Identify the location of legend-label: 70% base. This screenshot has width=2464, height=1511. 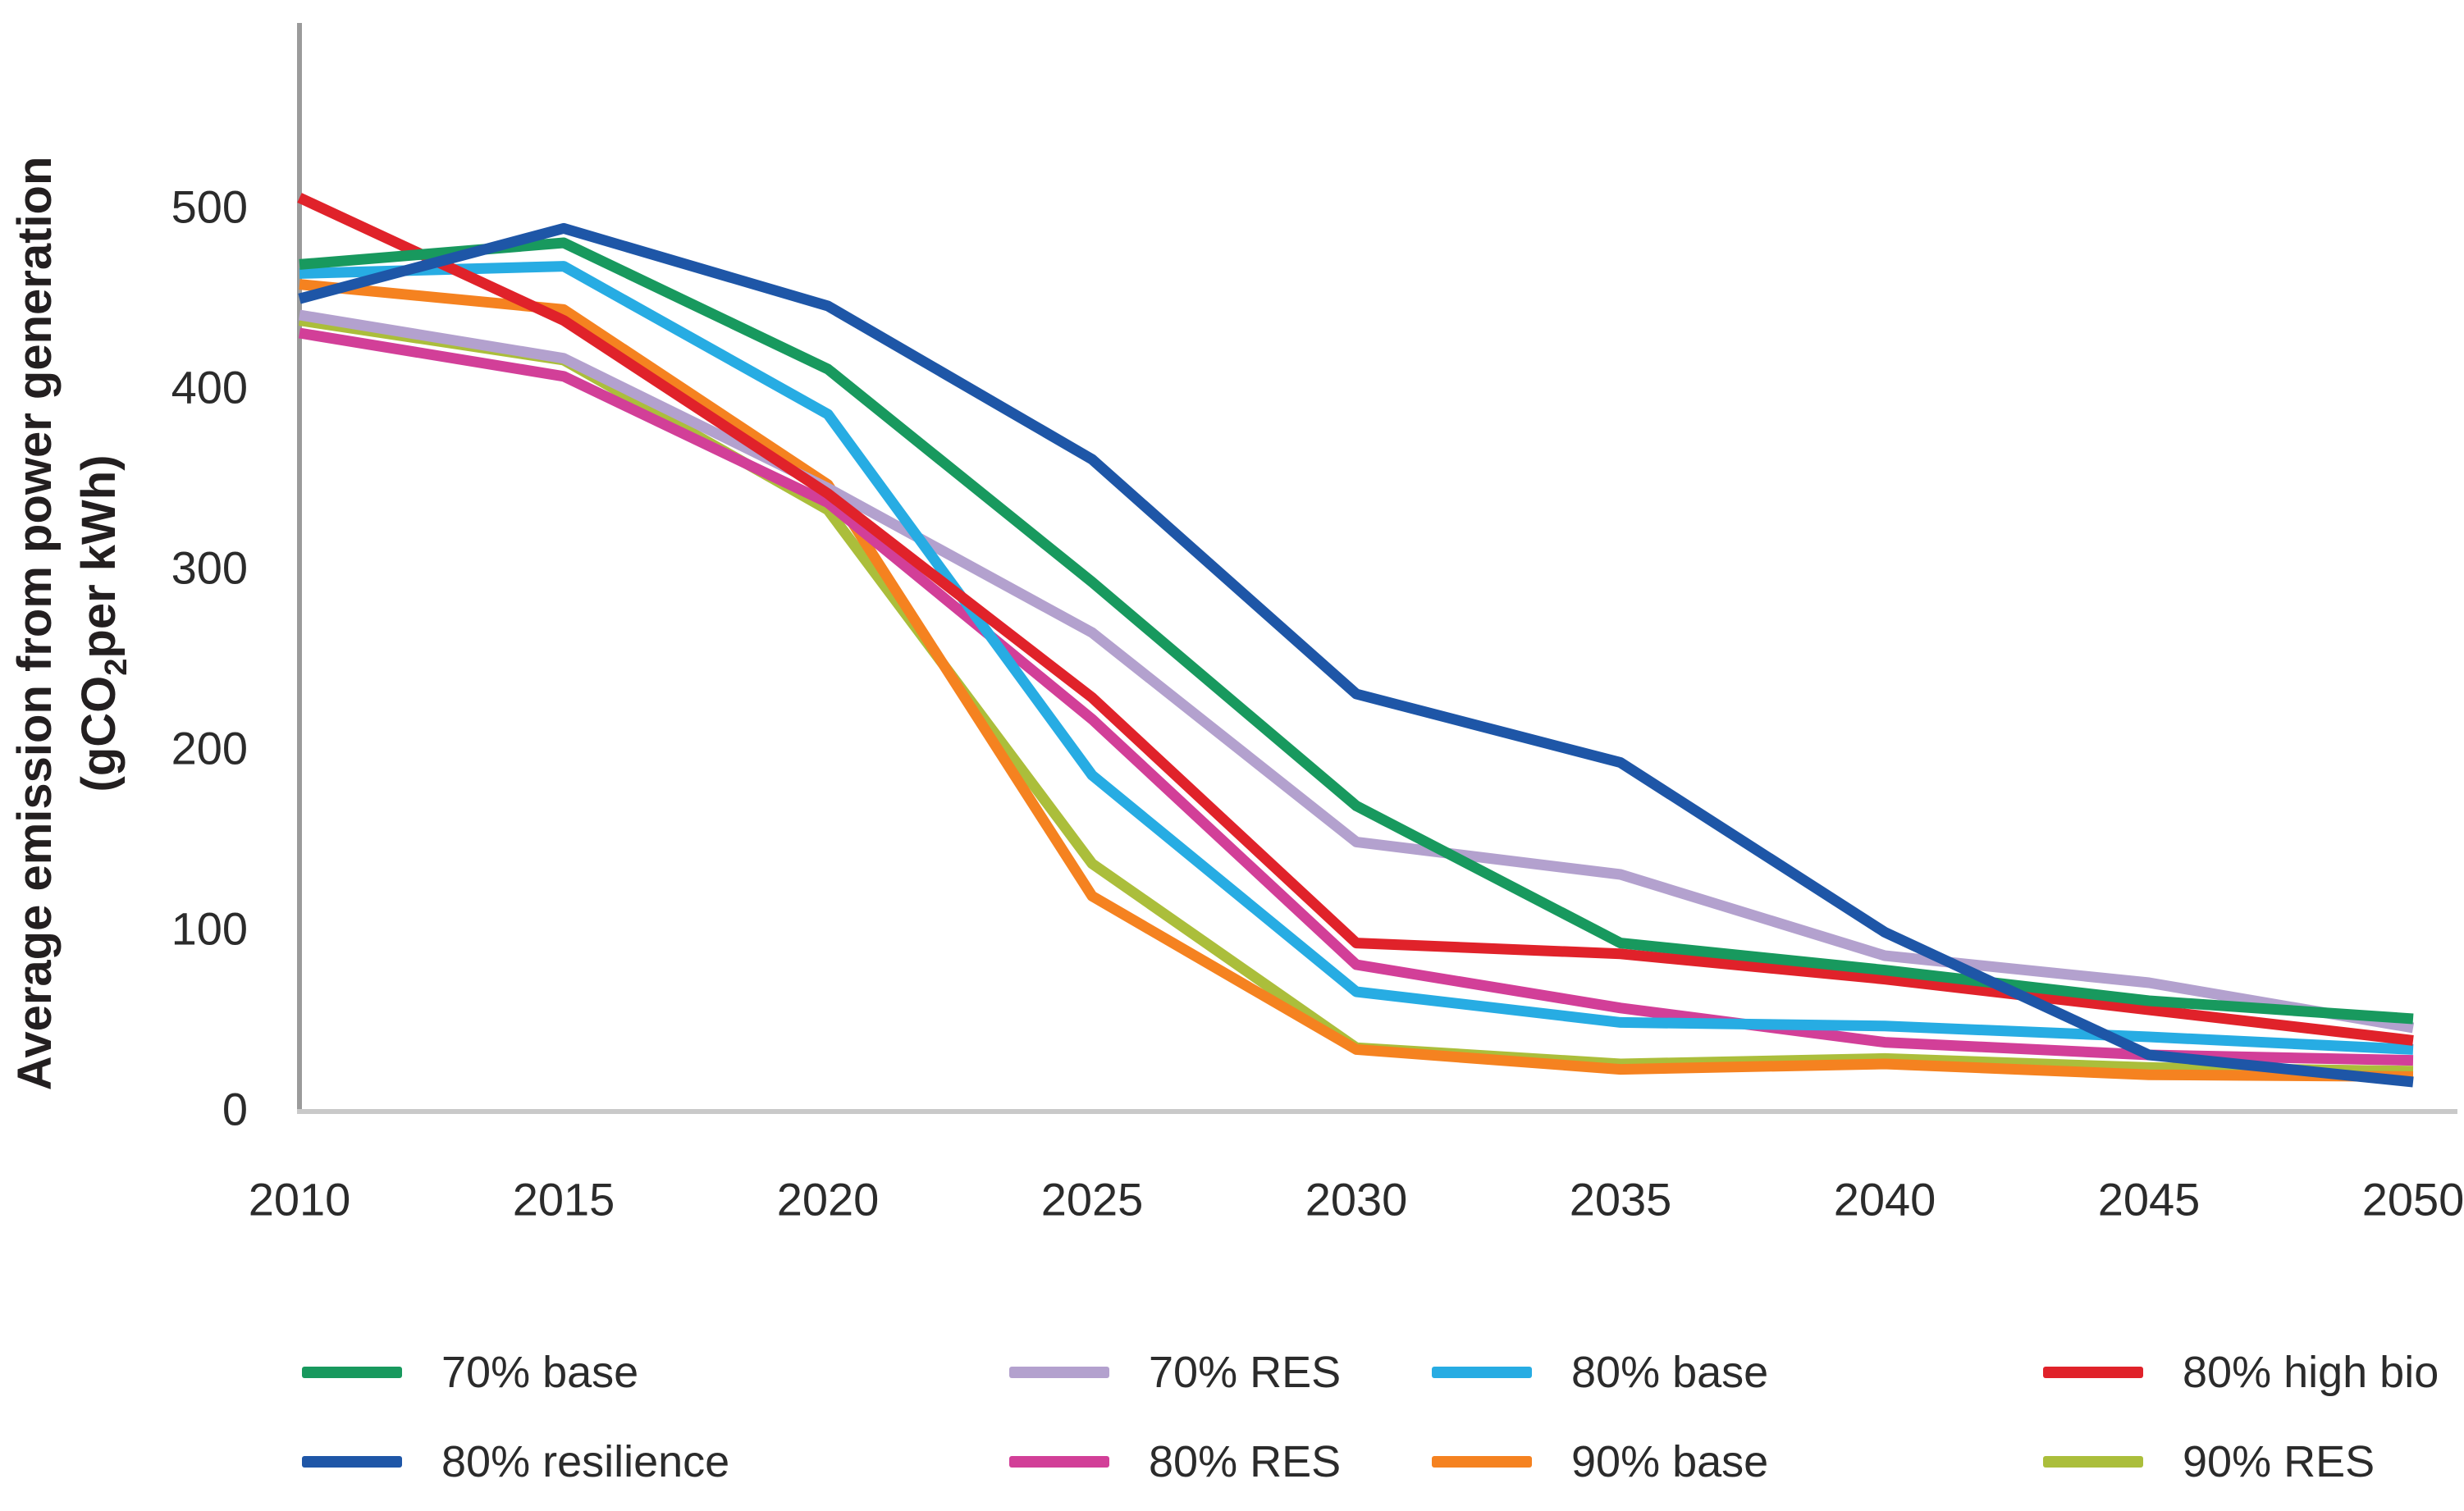
(540, 1373).